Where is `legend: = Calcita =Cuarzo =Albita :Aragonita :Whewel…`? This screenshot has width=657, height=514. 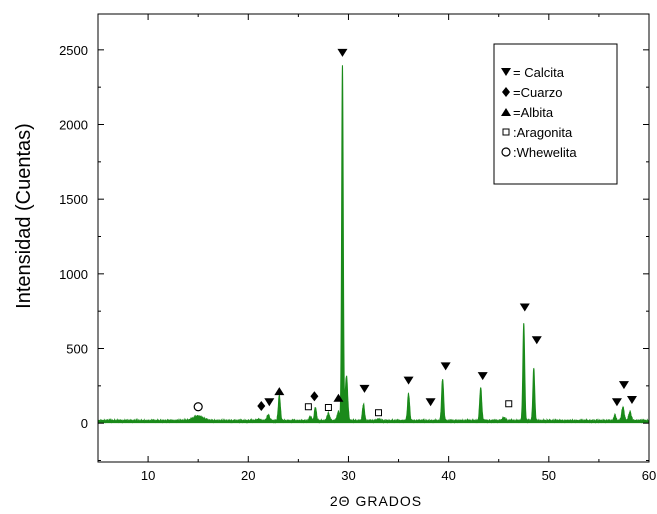 legend: = Calcita =Cuarzo =Albita :Aragonita :Whewel… is located at coordinates (555, 114).